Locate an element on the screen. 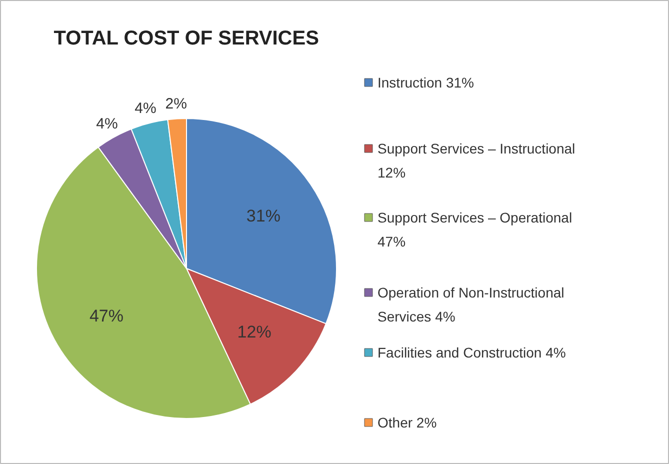 The height and width of the screenshot is (464, 669). legend-label: Facilities and Construction 4% is located at coordinates (472, 352).